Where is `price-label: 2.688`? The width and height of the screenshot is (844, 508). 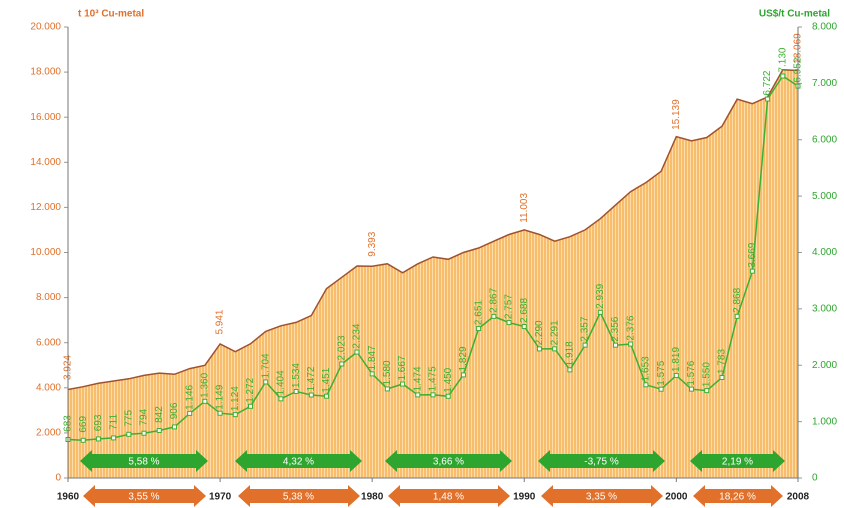
price-label: 2.688 is located at coordinates (524, 310).